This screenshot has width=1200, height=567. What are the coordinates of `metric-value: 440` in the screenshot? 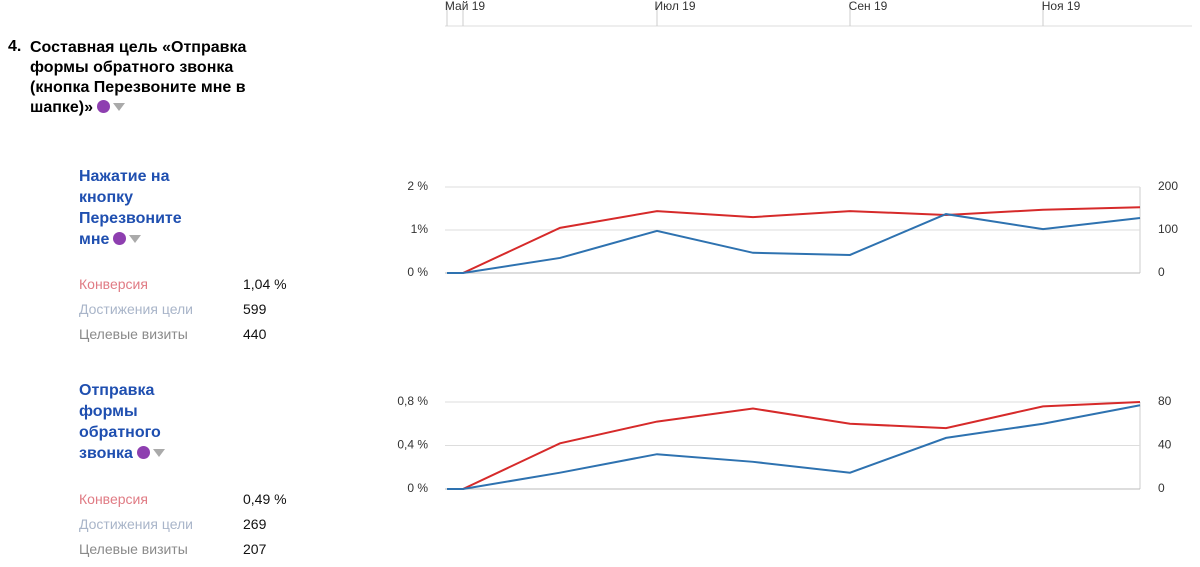 It's located at (255, 334).